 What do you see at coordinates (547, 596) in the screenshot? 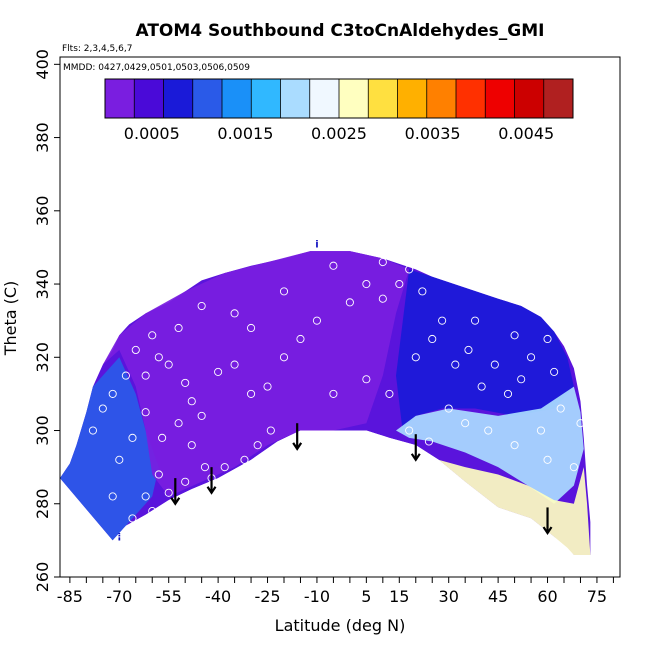
I see `x-tick-label: 60` at bounding box center [547, 596].